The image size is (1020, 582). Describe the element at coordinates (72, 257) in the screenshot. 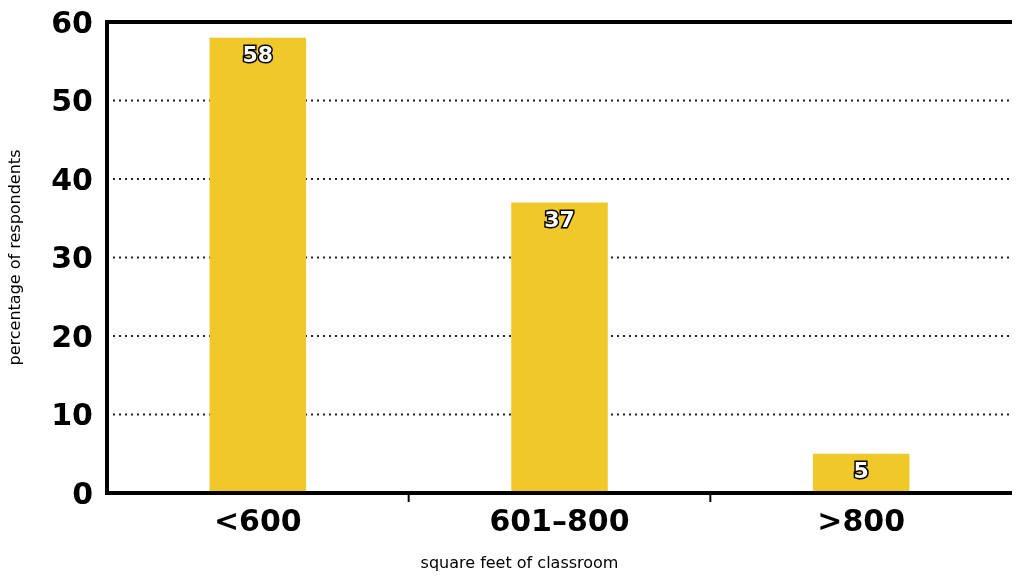

I see `y-tick-label: 30` at that location.